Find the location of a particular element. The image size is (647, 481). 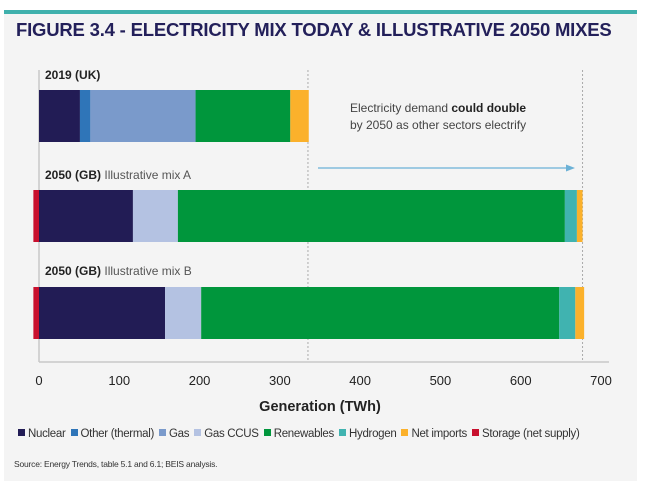

x-tick-label: 300 is located at coordinates (280, 380).